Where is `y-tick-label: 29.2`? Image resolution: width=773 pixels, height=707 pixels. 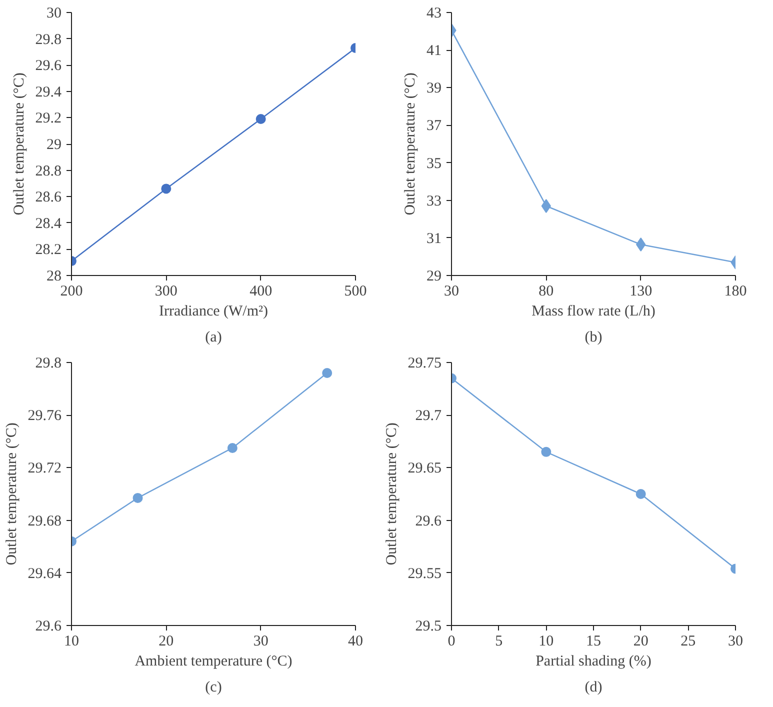 y-tick-label: 29.2 is located at coordinates (48, 118).